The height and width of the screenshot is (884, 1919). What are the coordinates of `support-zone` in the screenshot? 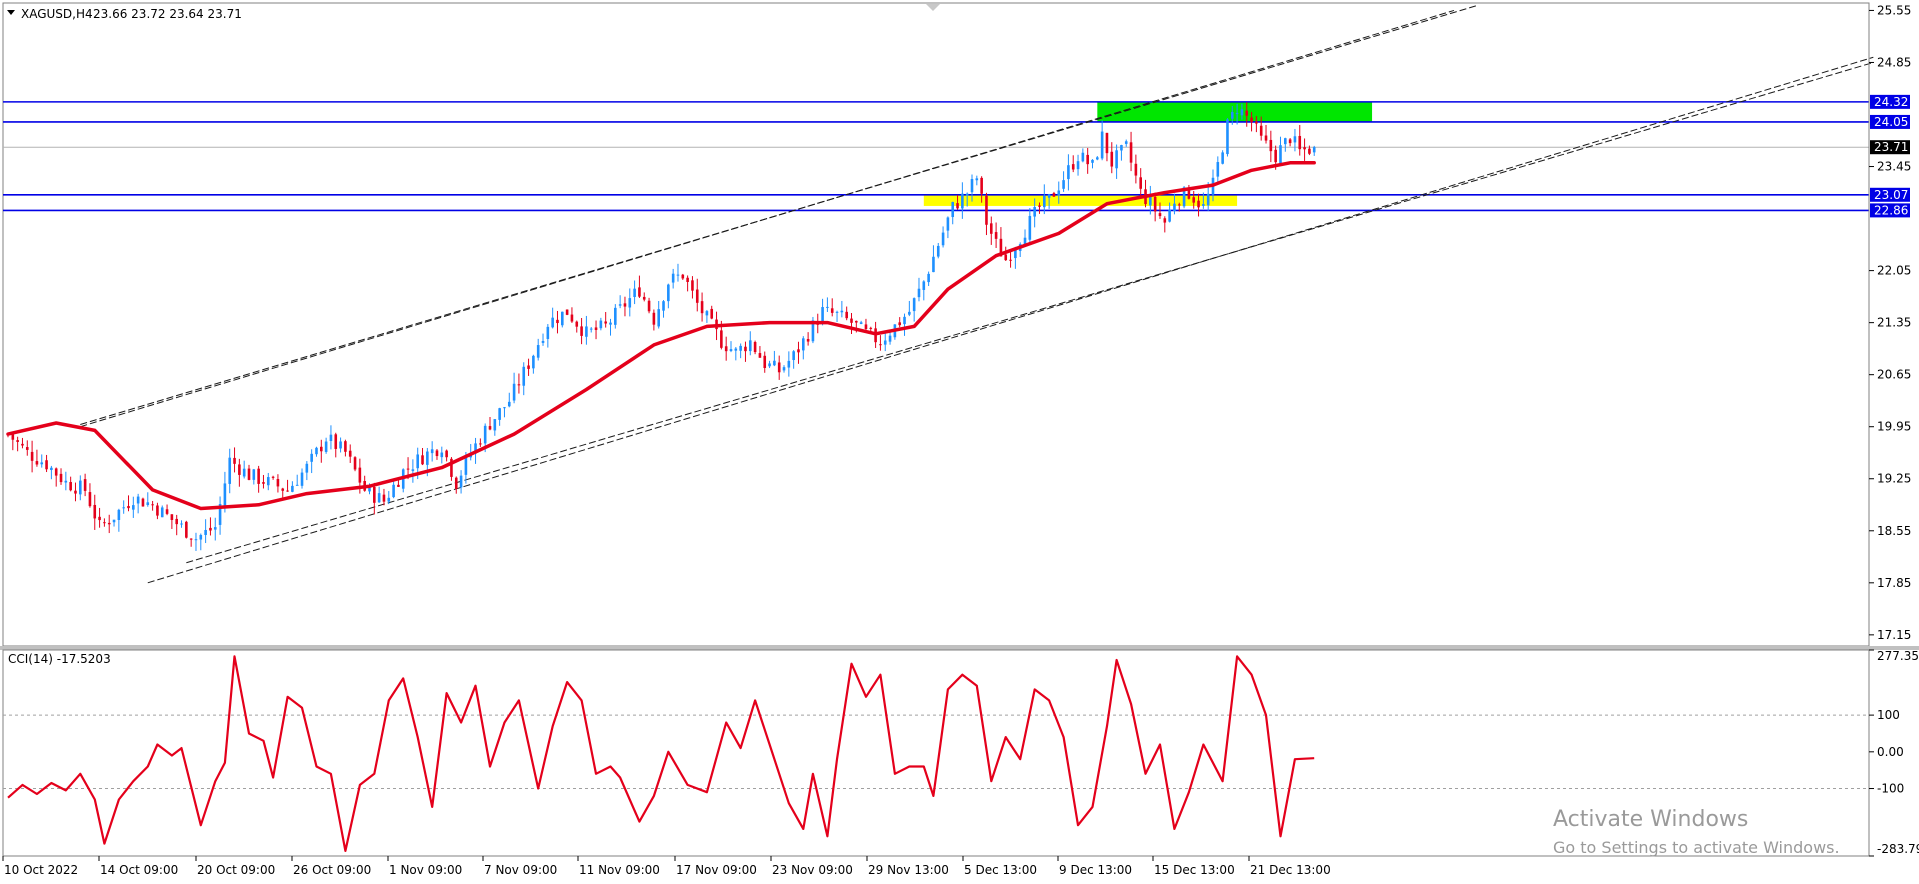 It's located at (1080, 200).